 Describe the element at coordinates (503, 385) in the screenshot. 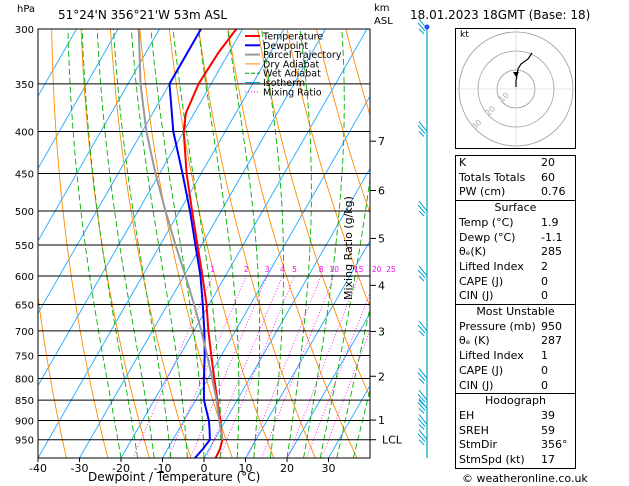

I see `unstable-row: CIN (J) 0` at that location.